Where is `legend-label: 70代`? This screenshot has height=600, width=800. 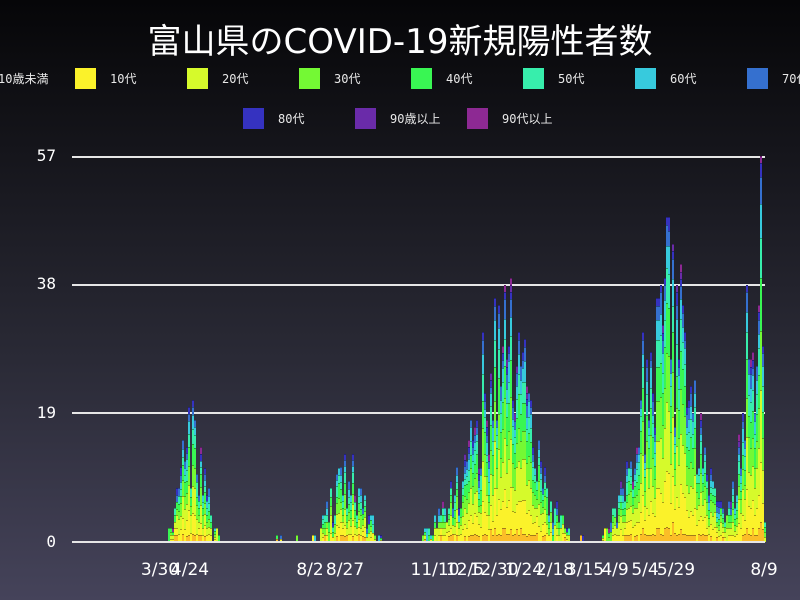 legend-label: 70代 is located at coordinates (791, 79).